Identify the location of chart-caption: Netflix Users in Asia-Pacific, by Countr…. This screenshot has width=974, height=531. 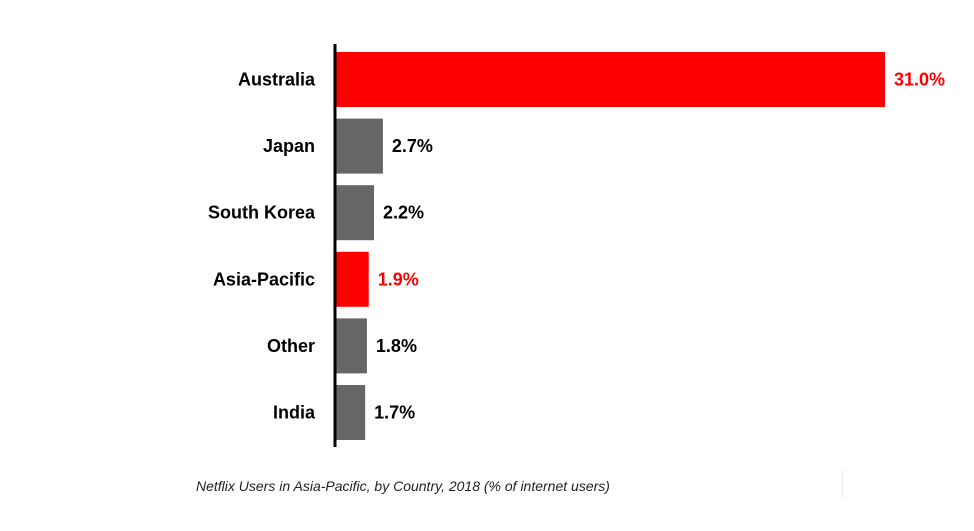
(403, 486).